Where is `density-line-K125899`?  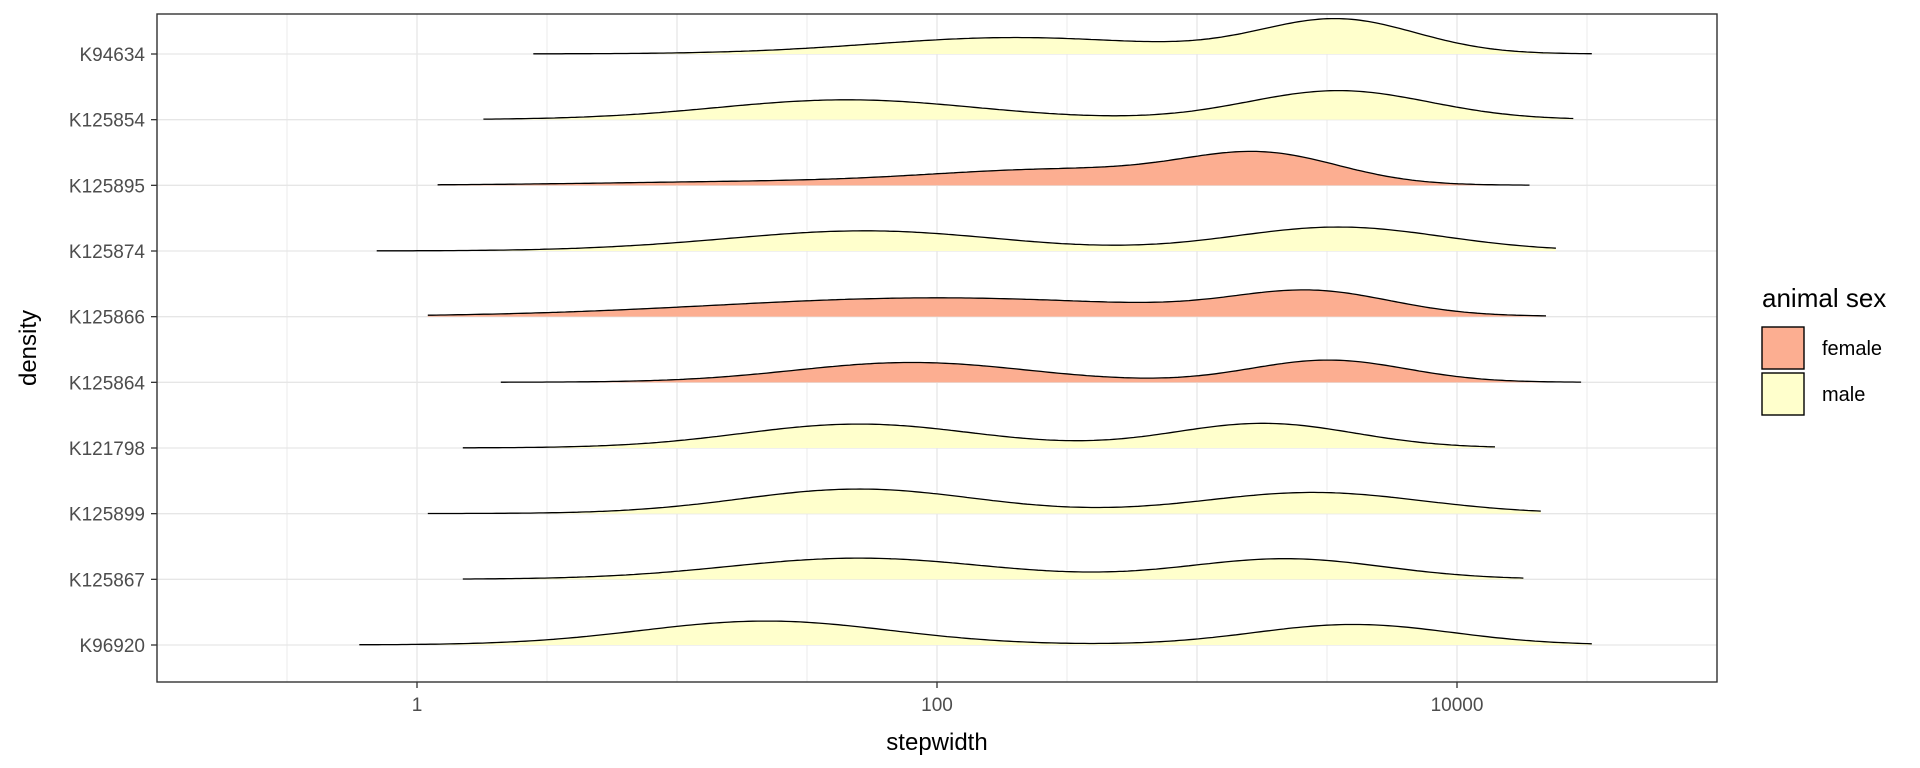
density-line-K125899 is located at coordinates (984, 501).